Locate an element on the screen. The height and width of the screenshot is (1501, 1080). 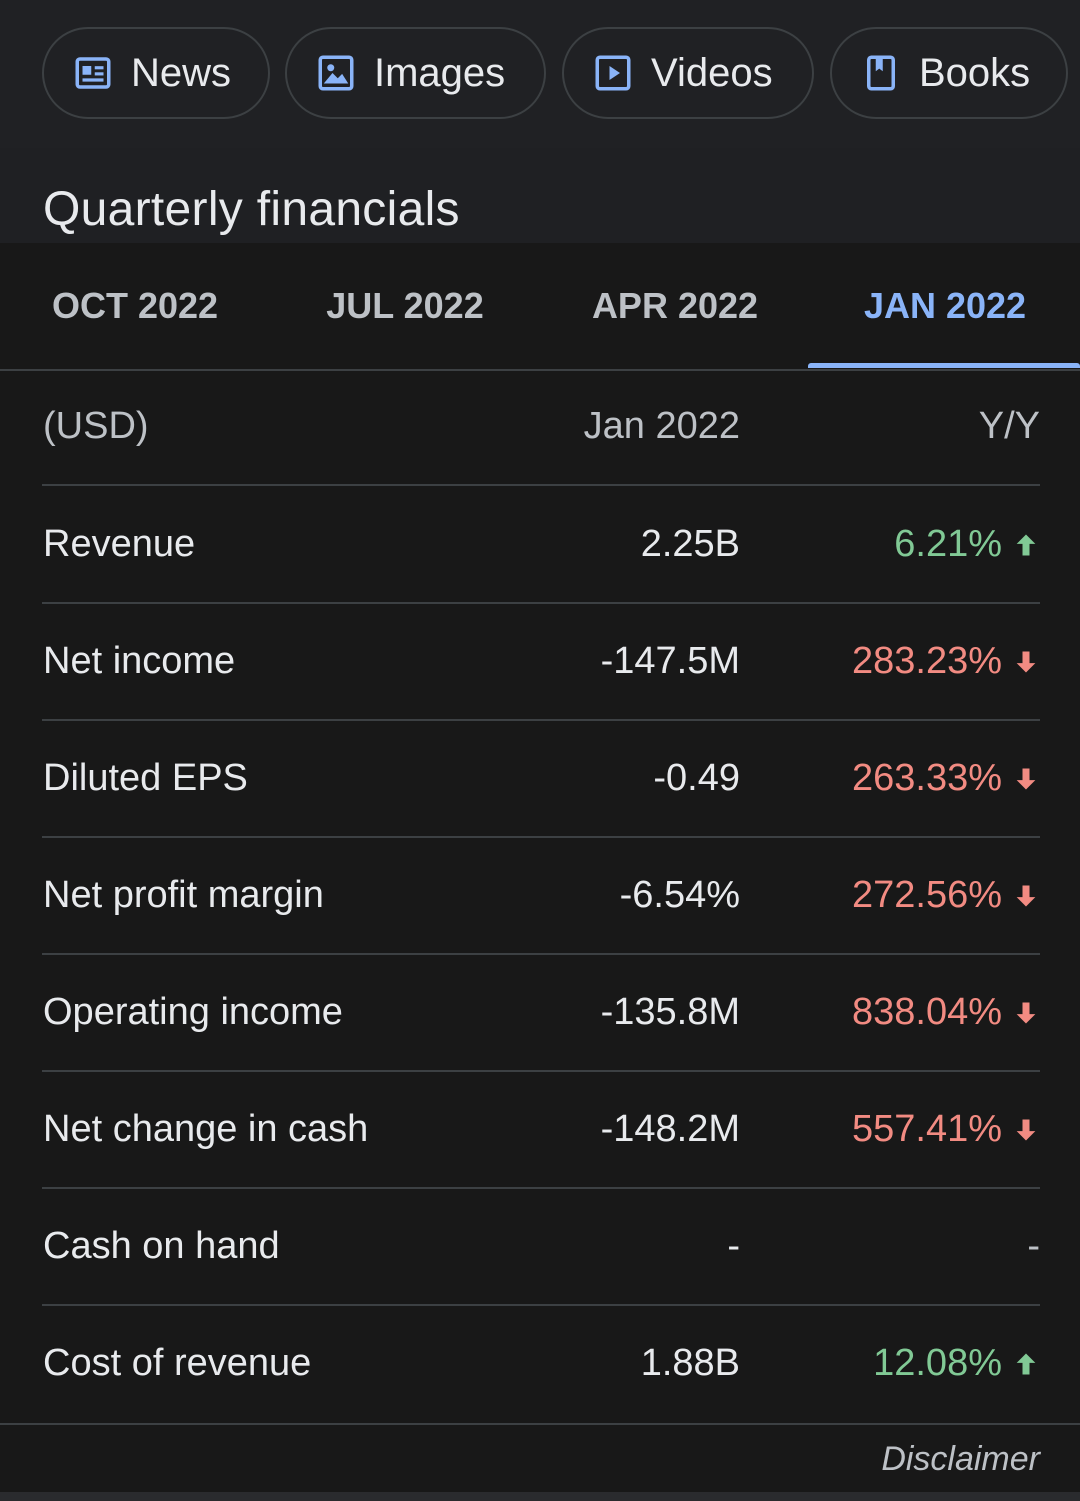
tab-oct-2022: OCT 2022 is located at coordinates (135, 305).